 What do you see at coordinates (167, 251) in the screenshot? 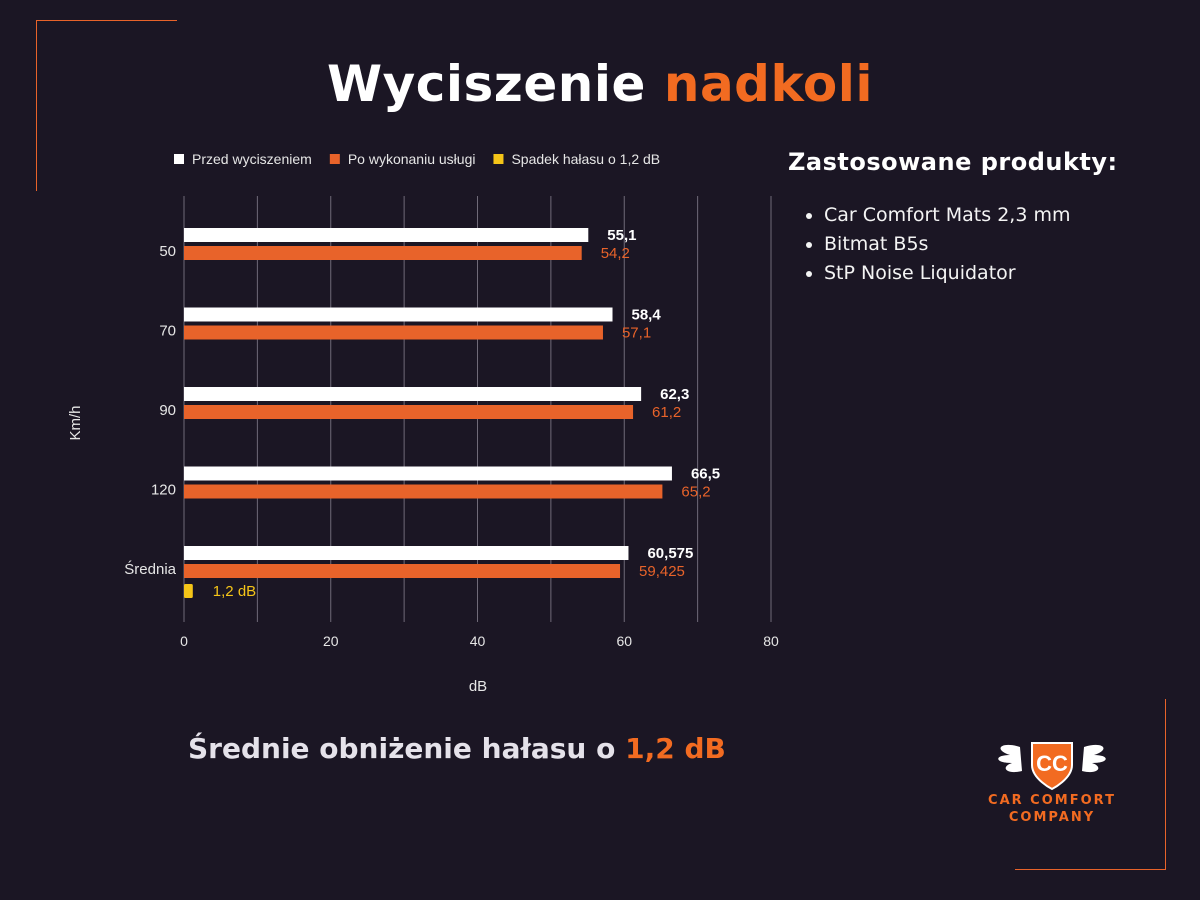
I see `y-tick-label: 50` at bounding box center [167, 251].